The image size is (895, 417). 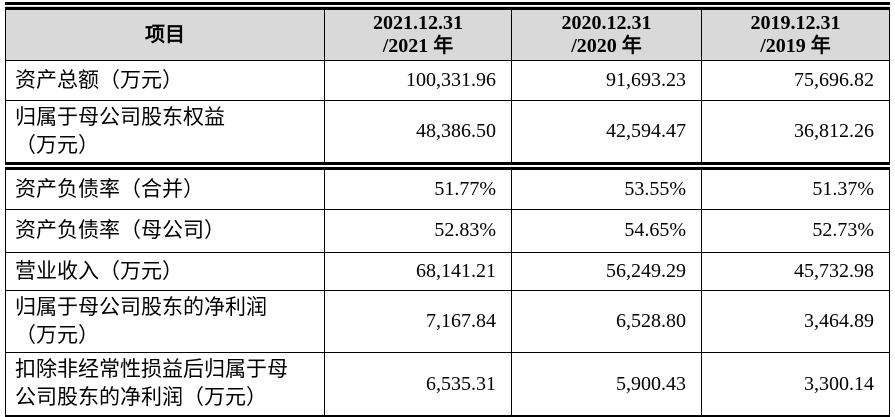 I want to click on value-2021: 6,535.31, so click(x=418, y=384).